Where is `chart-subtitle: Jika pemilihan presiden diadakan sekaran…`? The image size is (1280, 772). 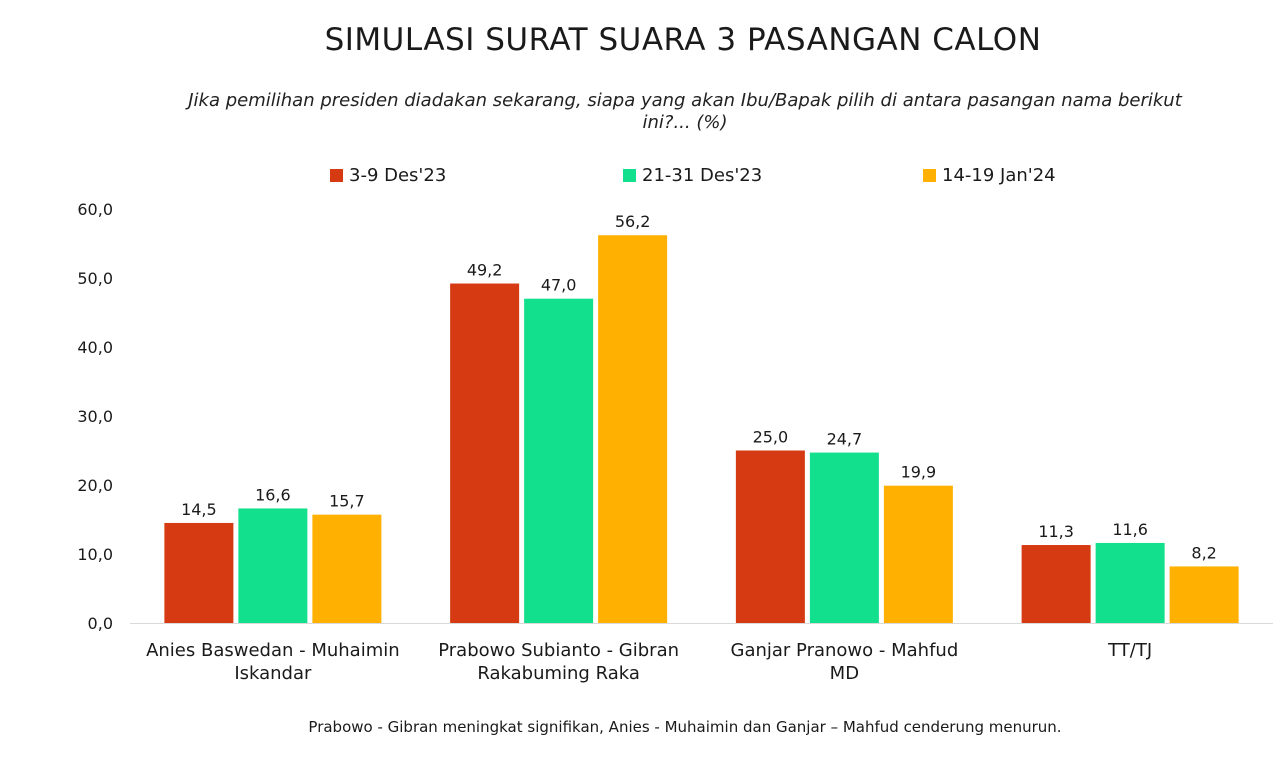 chart-subtitle: Jika pemilihan presiden diadakan sekaran… is located at coordinates (685, 111).